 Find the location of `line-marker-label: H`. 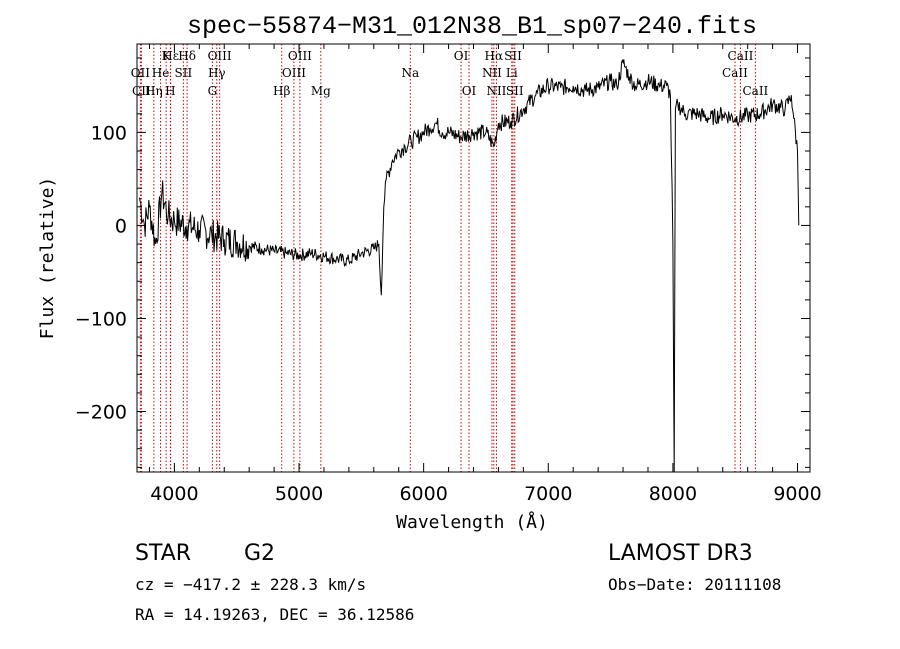

line-marker-label: H is located at coordinates (170, 91).